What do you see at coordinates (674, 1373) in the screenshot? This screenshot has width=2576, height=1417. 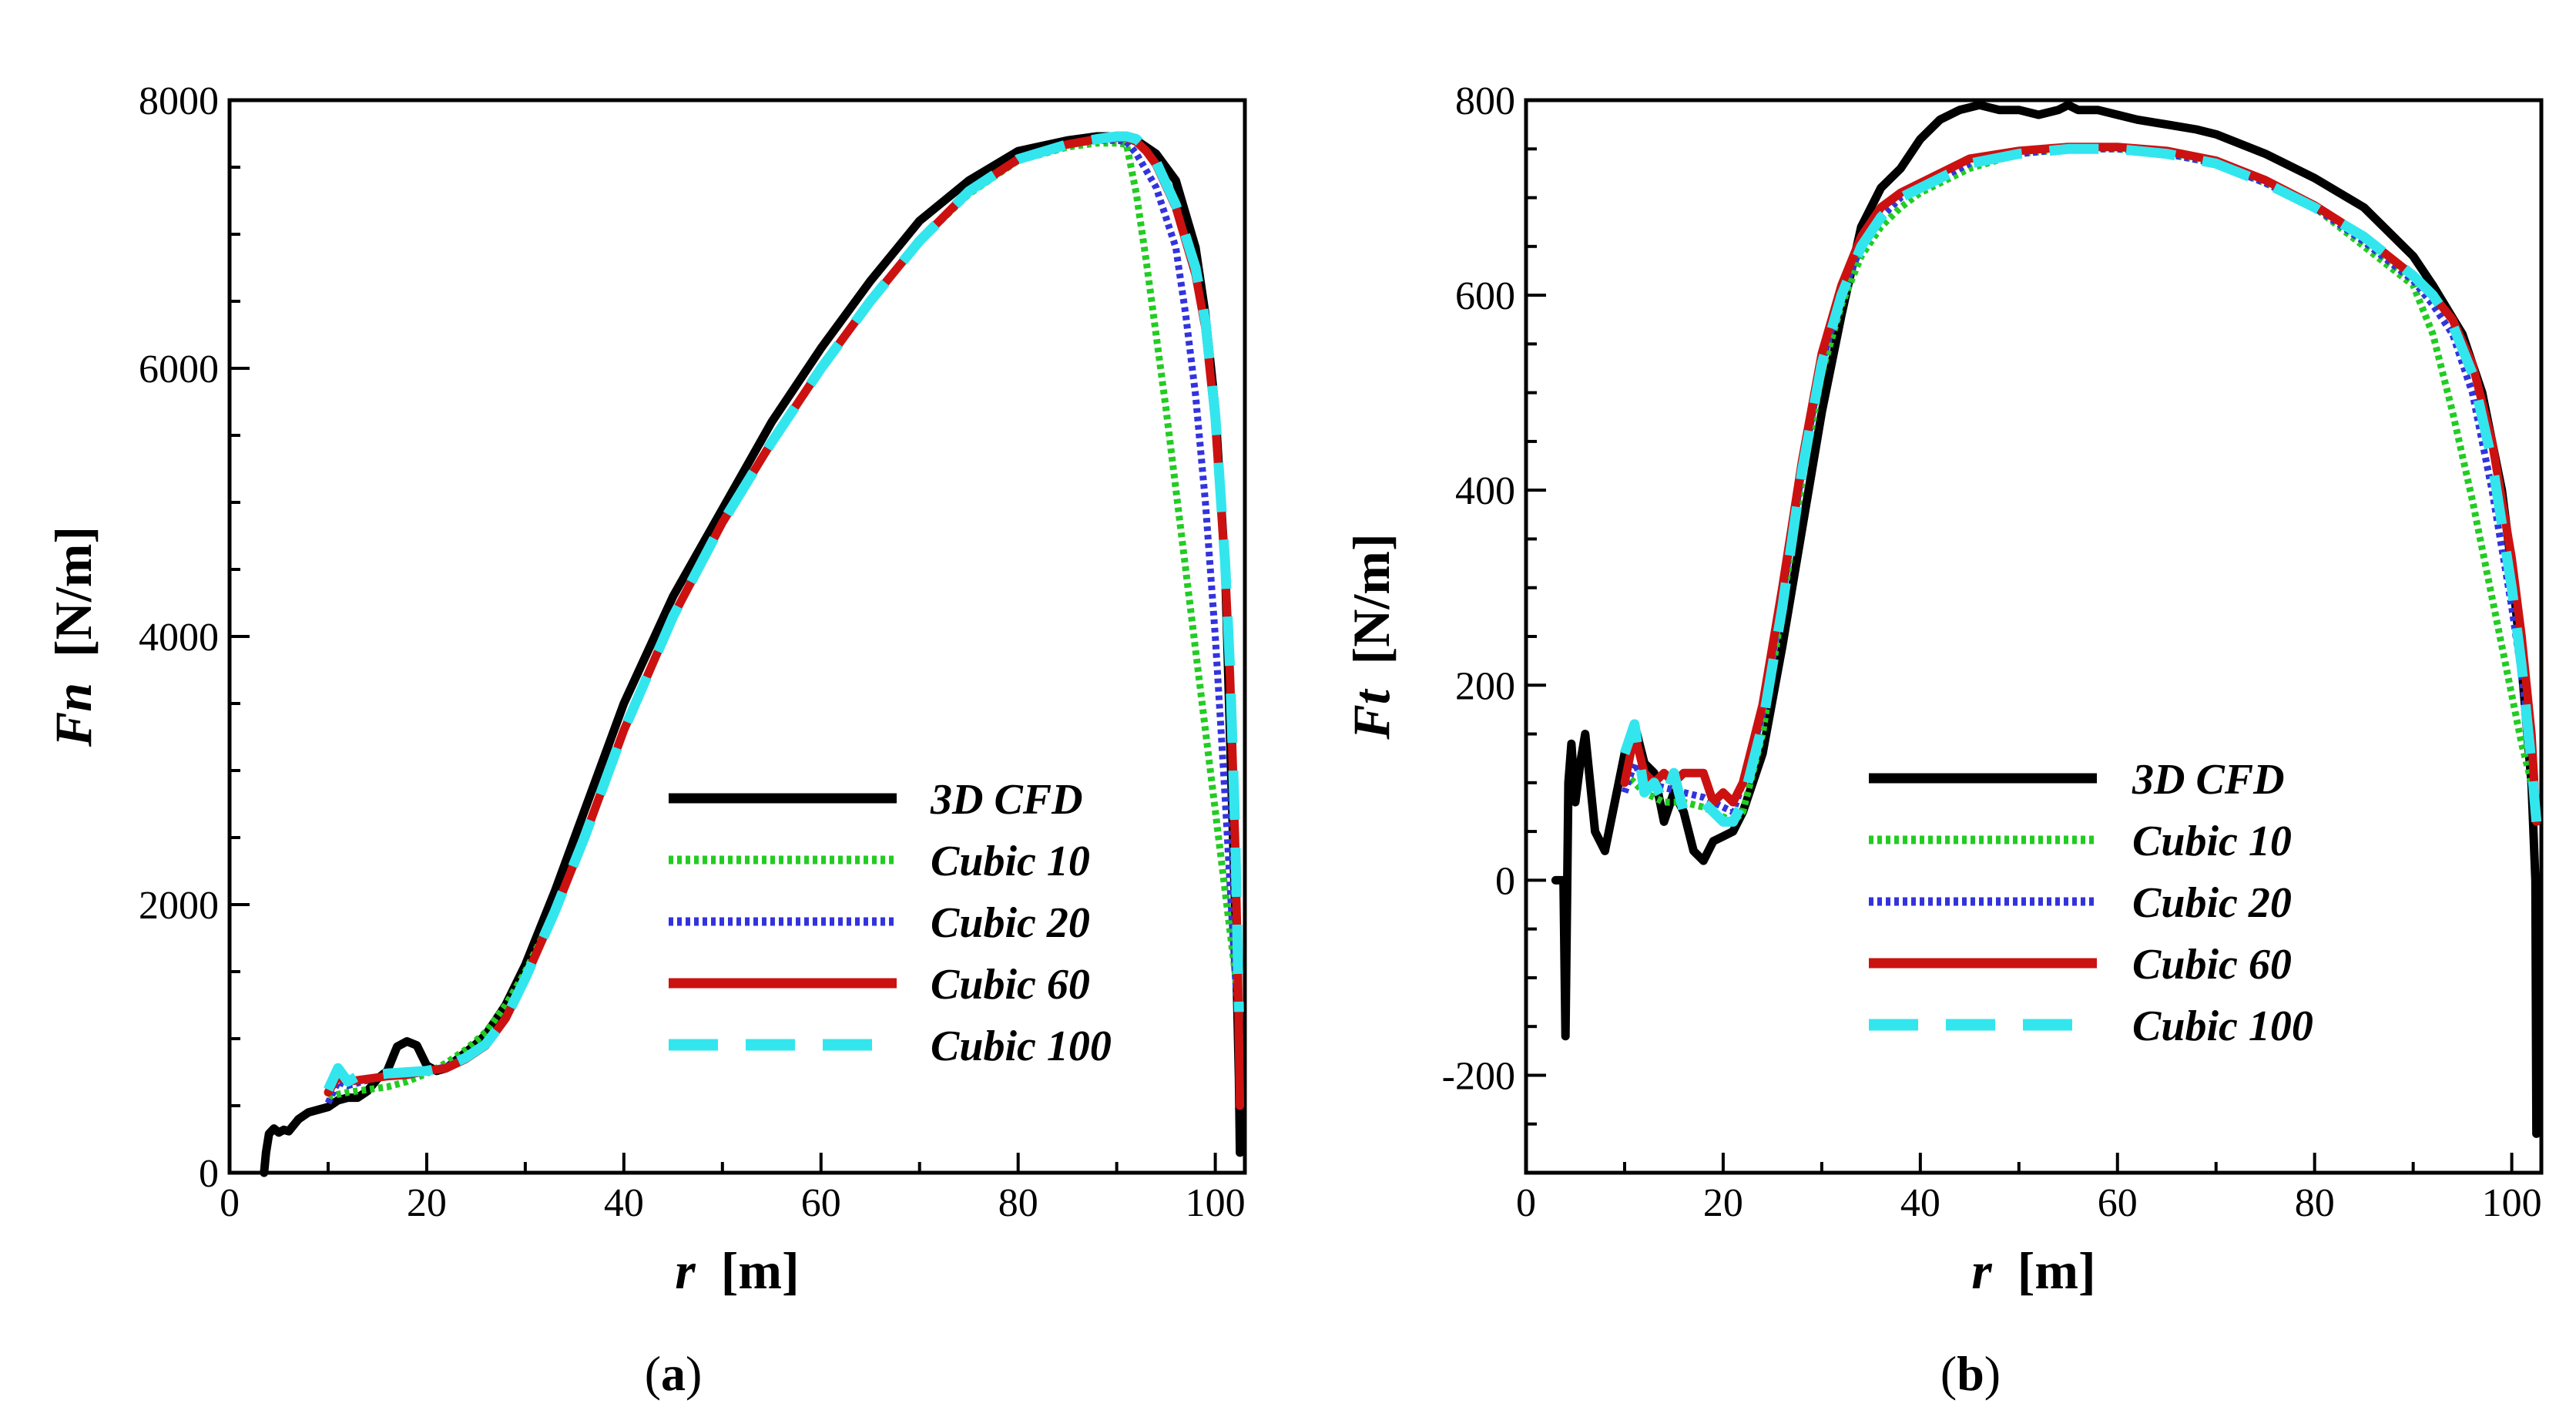 I see `panel-label: (a)` at bounding box center [674, 1373].